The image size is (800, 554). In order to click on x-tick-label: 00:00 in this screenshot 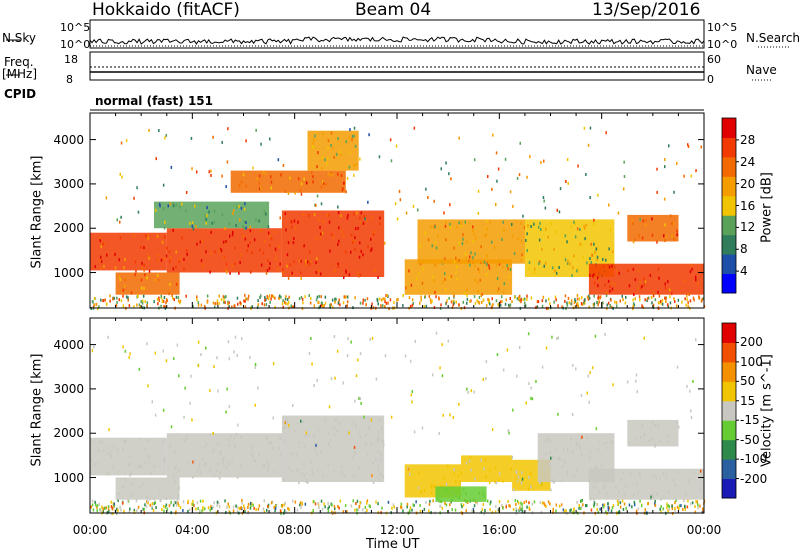, I will do `click(704, 530)`.